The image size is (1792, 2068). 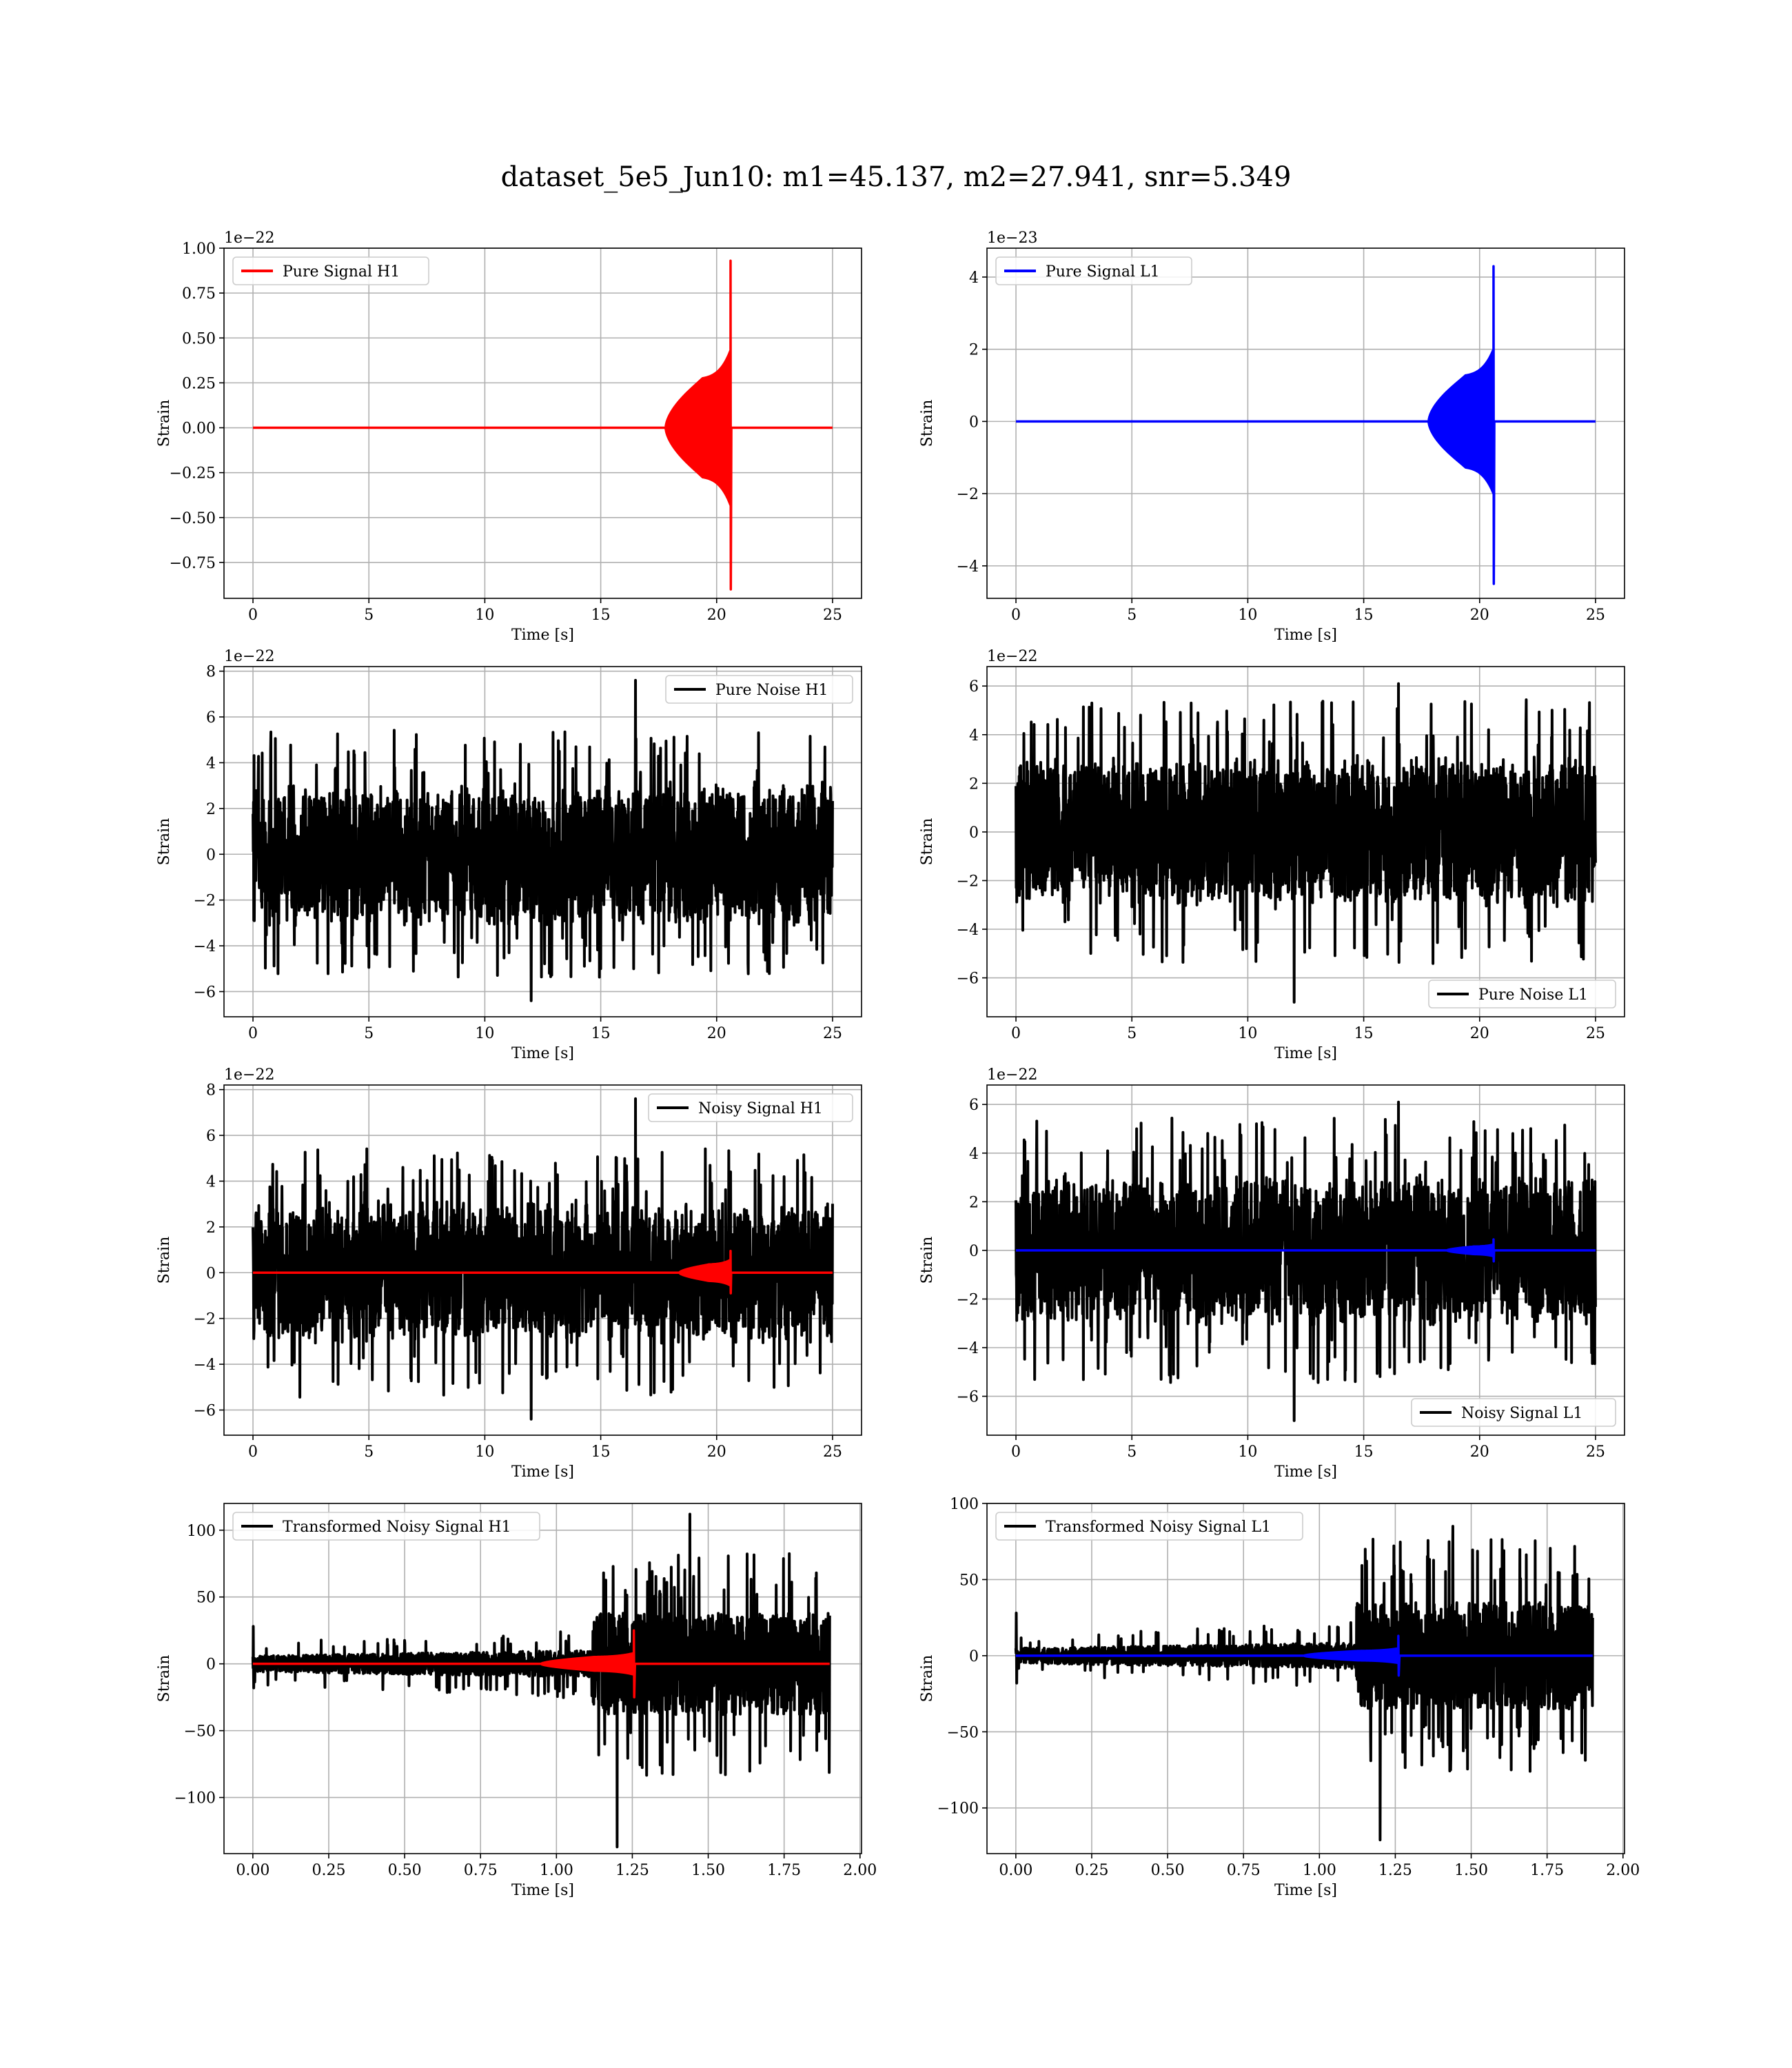 I want to click on y-tick-label: −0.75, so click(x=193, y=563).